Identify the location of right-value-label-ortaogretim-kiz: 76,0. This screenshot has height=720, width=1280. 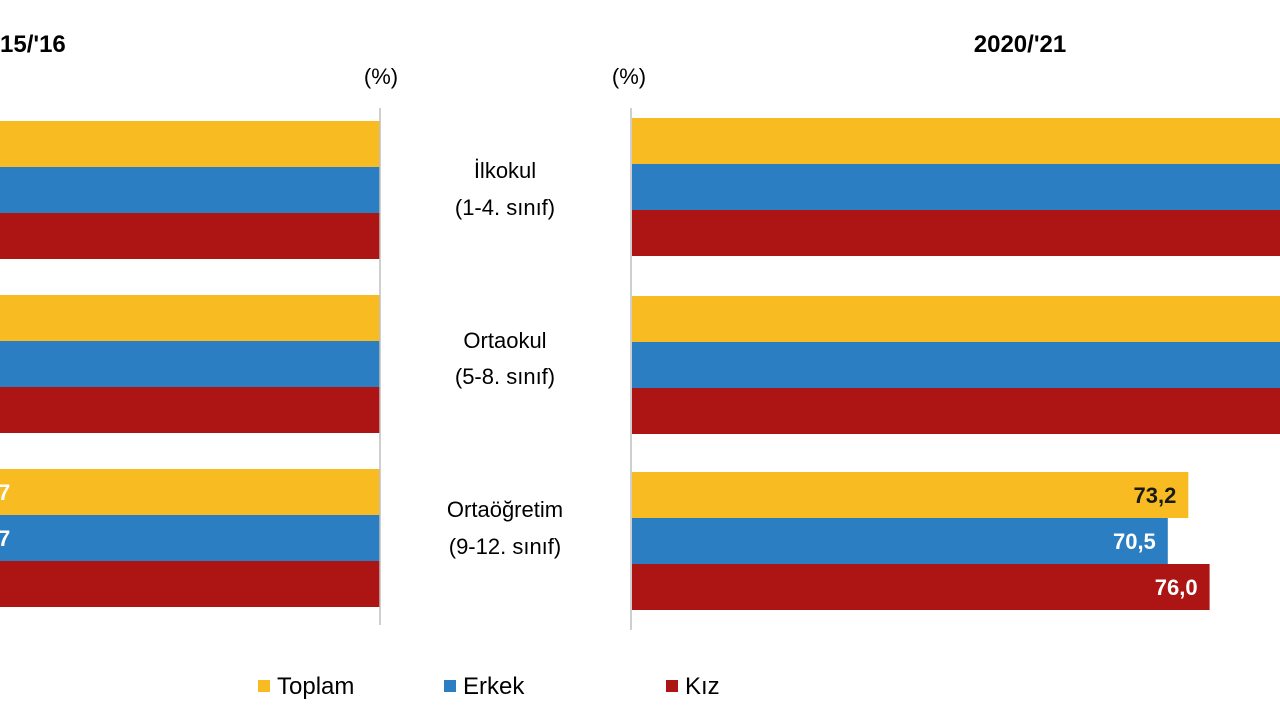
(1176, 587).